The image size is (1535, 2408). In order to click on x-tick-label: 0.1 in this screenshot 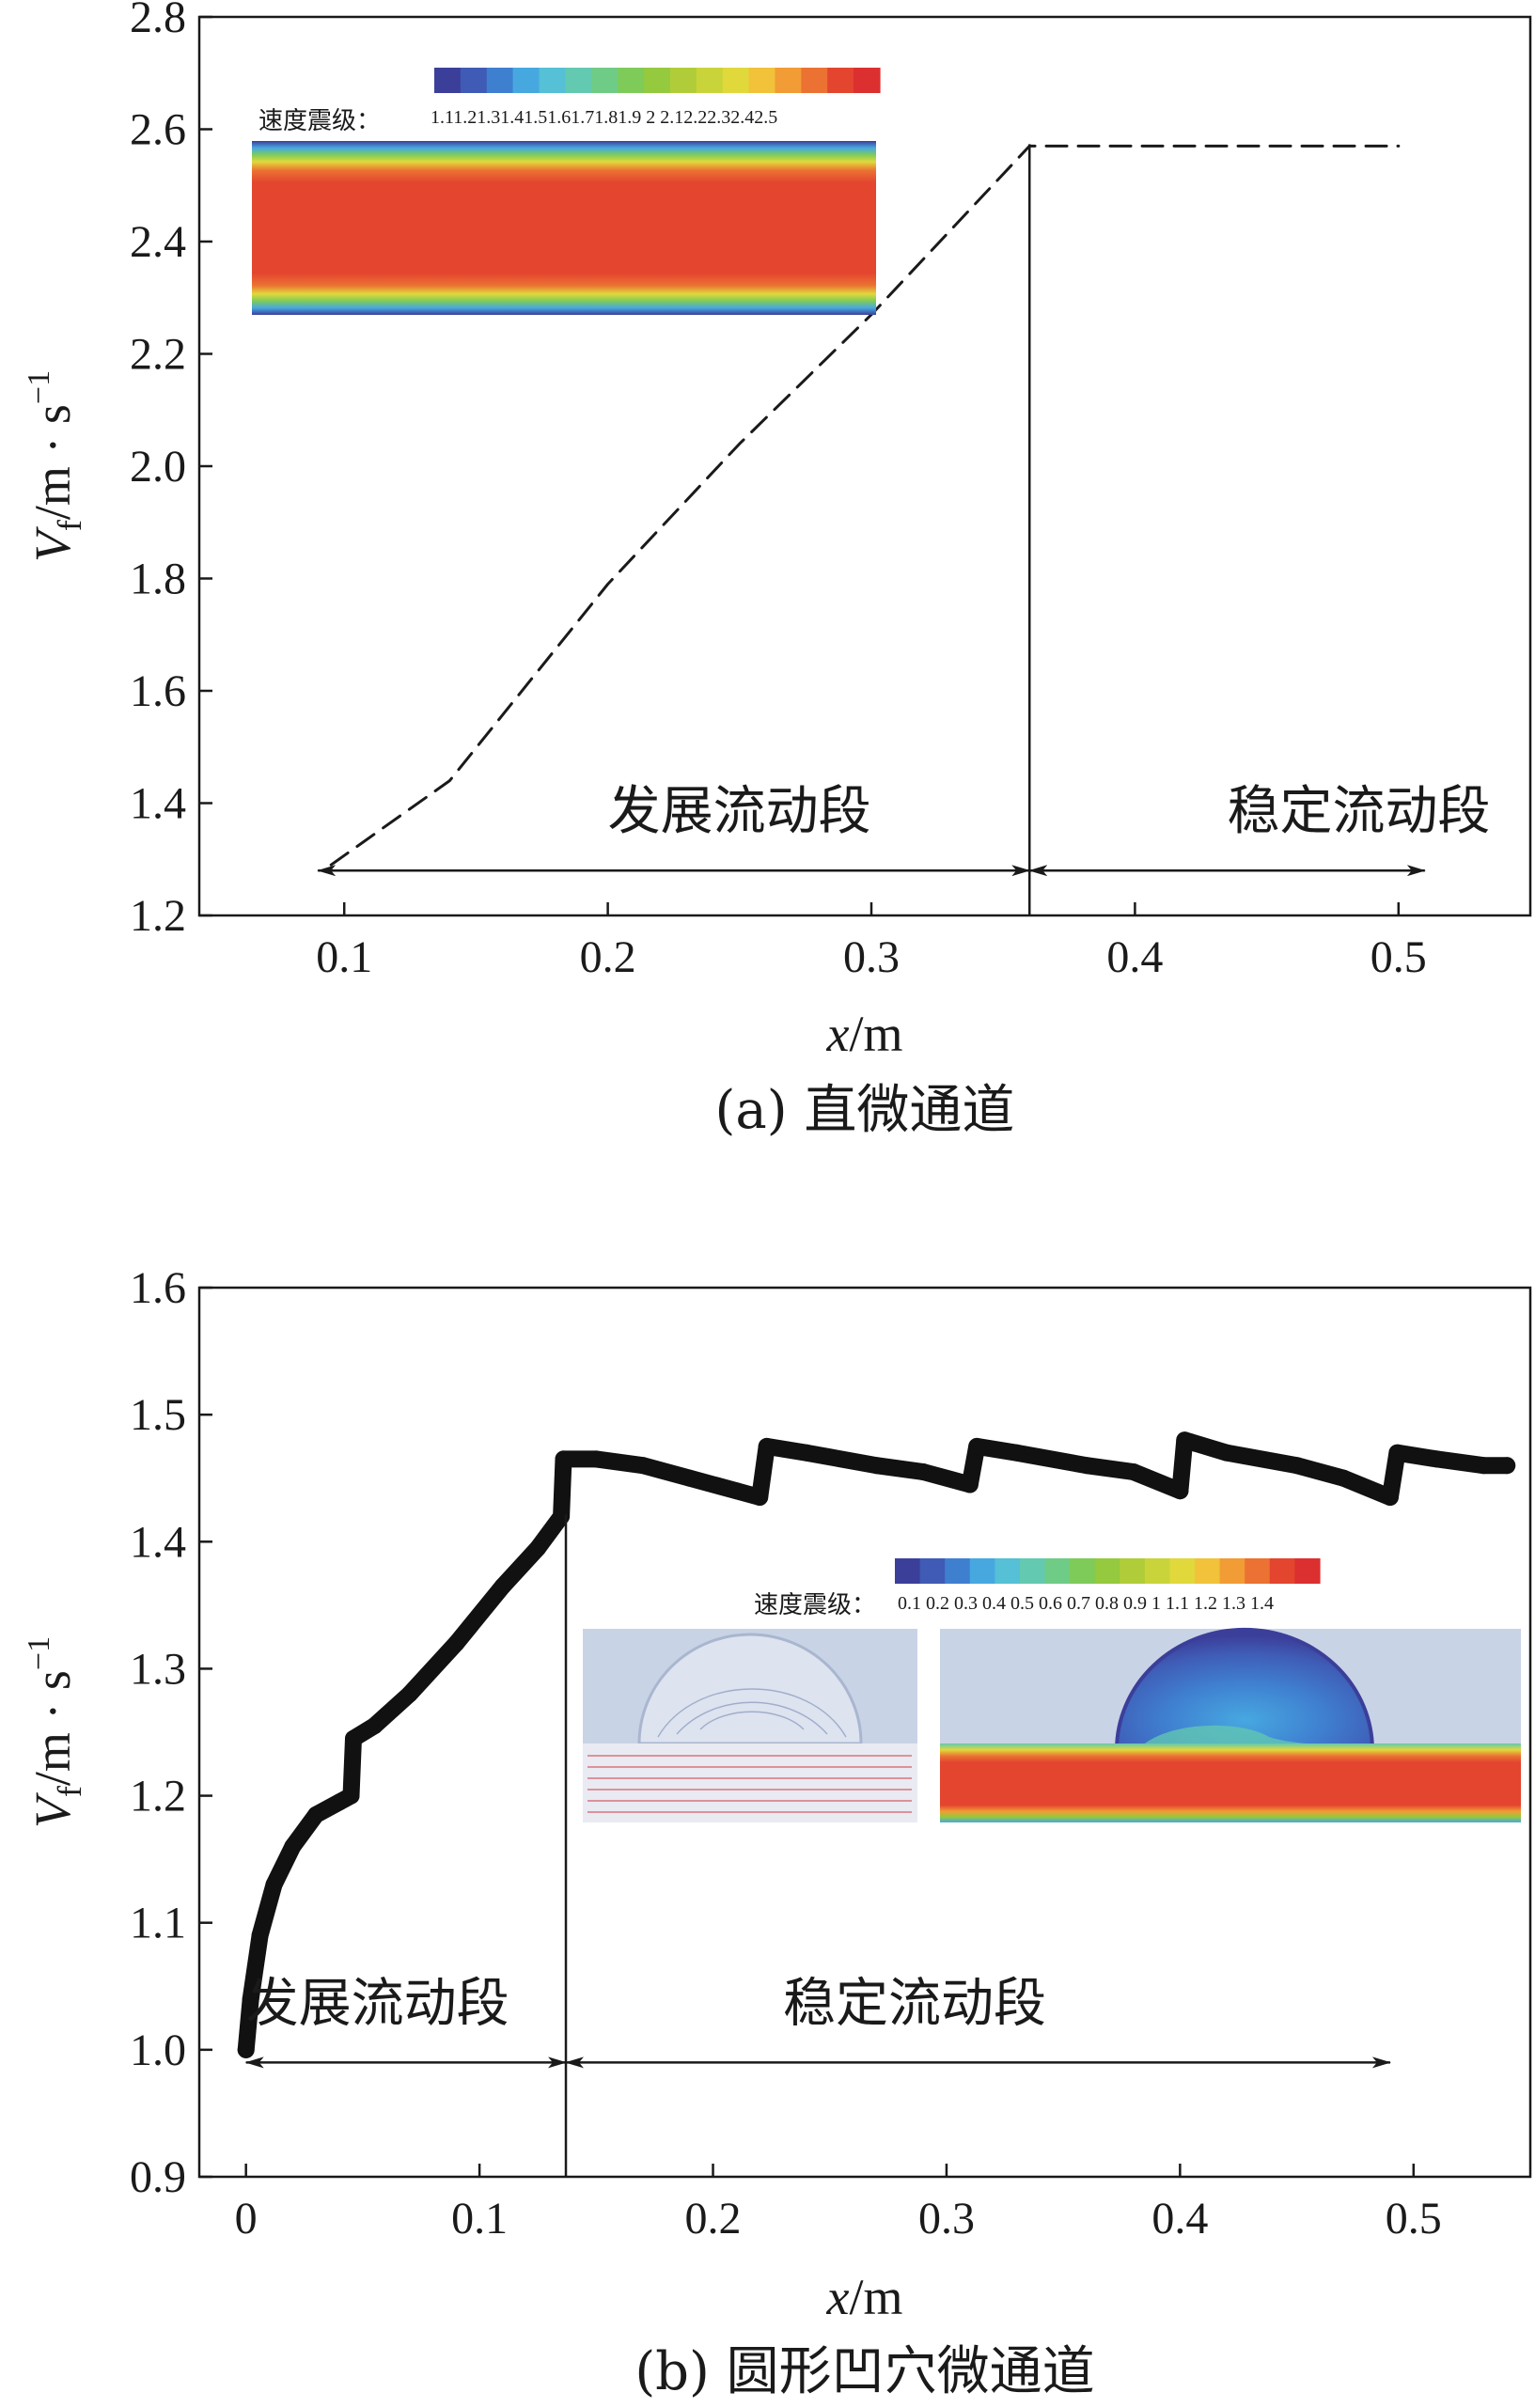, I will do `click(344, 957)`.